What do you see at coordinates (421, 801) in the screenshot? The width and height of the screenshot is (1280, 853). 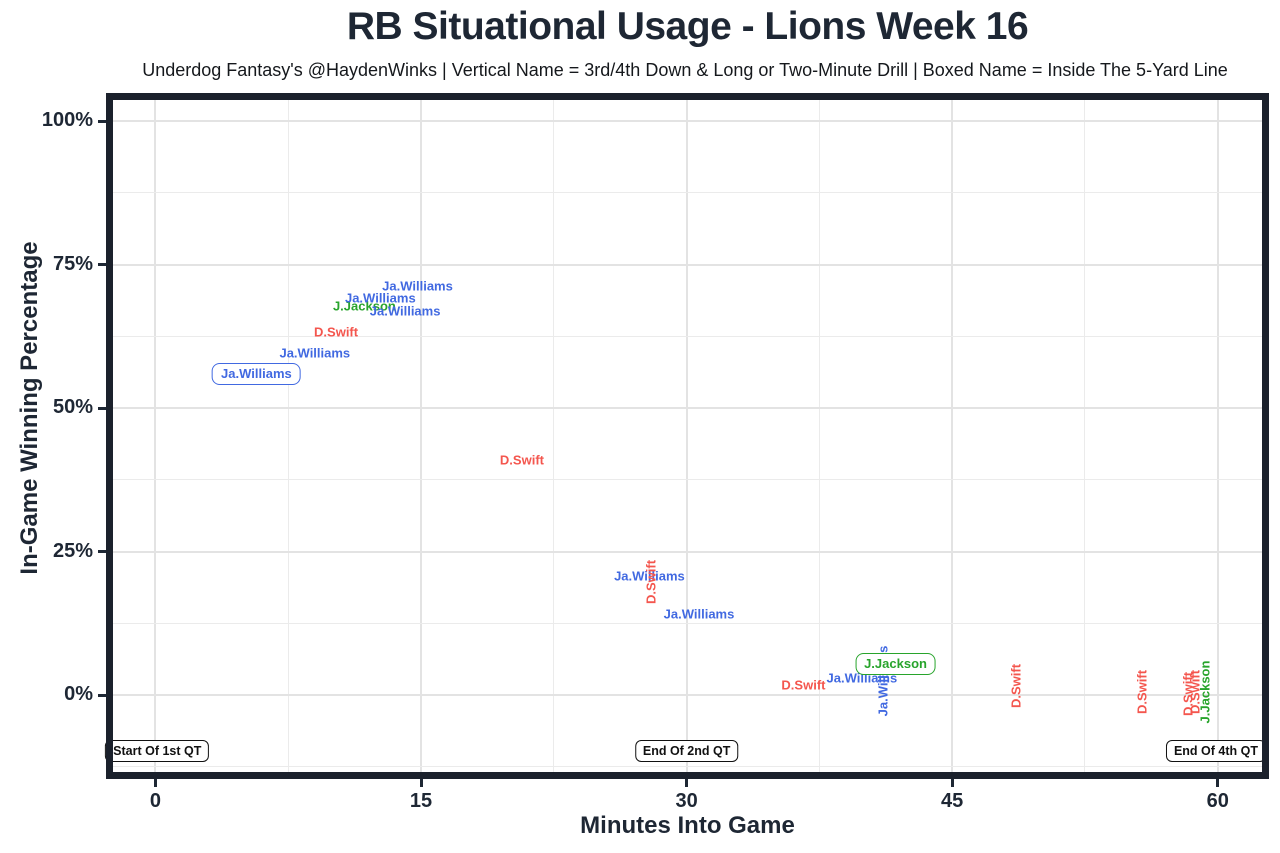 I see `x-tick-label: 15` at bounding box center [421, 801].